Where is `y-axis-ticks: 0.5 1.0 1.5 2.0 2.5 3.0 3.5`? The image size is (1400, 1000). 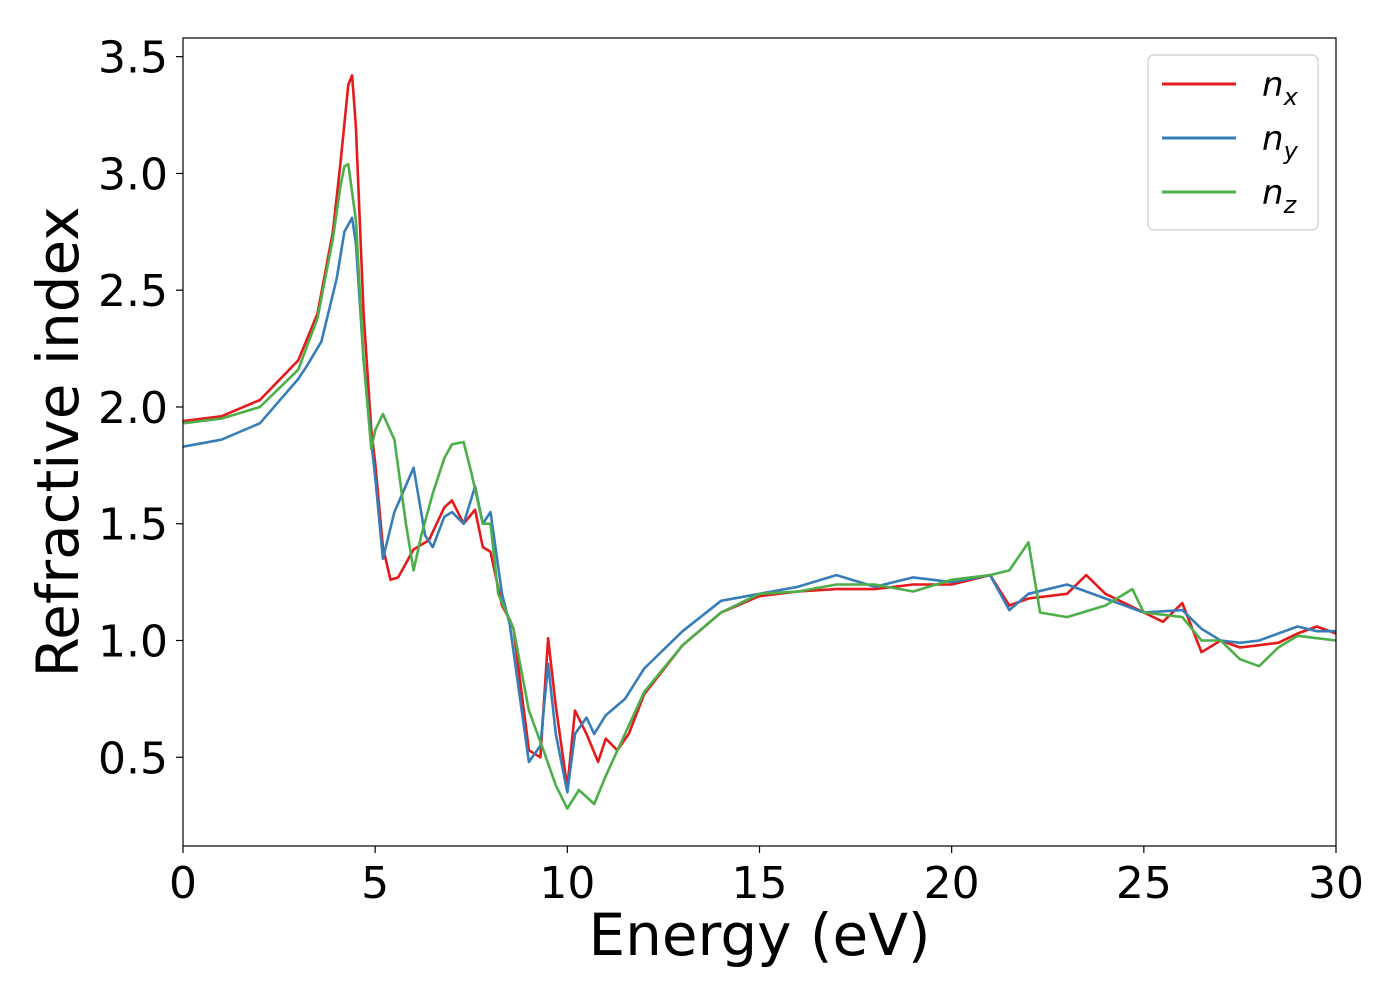 y-axis-ticks: 0.5 1.0 1.5 2.0 2.5 3.0 3.5 is located at coordinates (140, 408).